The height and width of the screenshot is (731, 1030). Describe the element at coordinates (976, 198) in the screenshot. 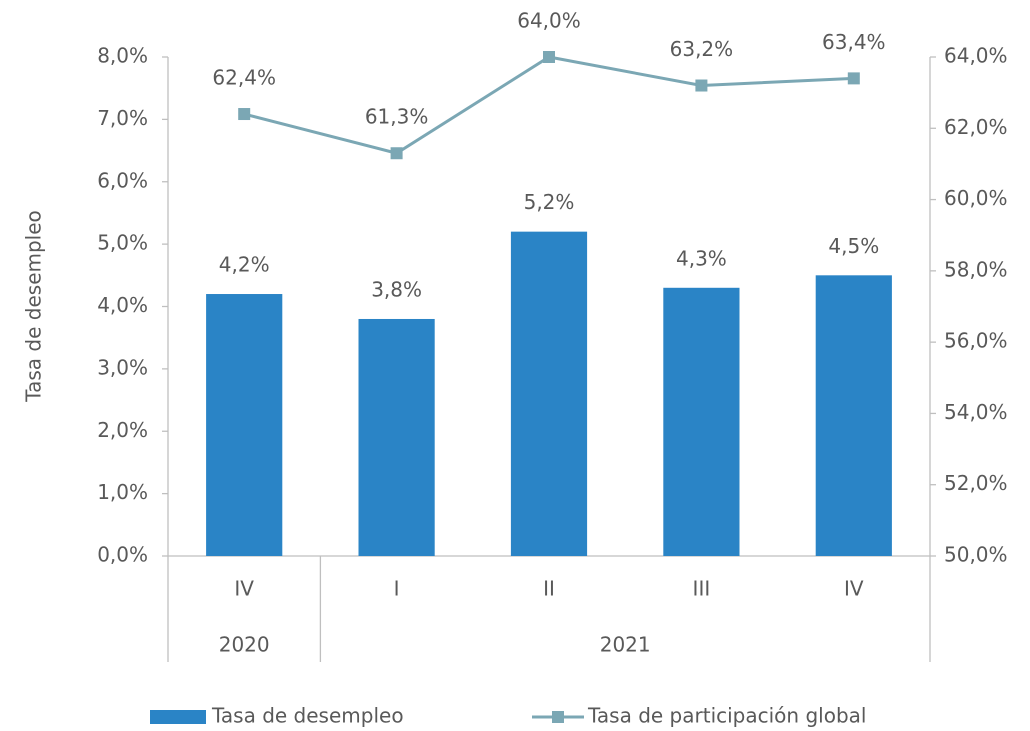

I see `y2-tick-label: 60,0%` at that location.